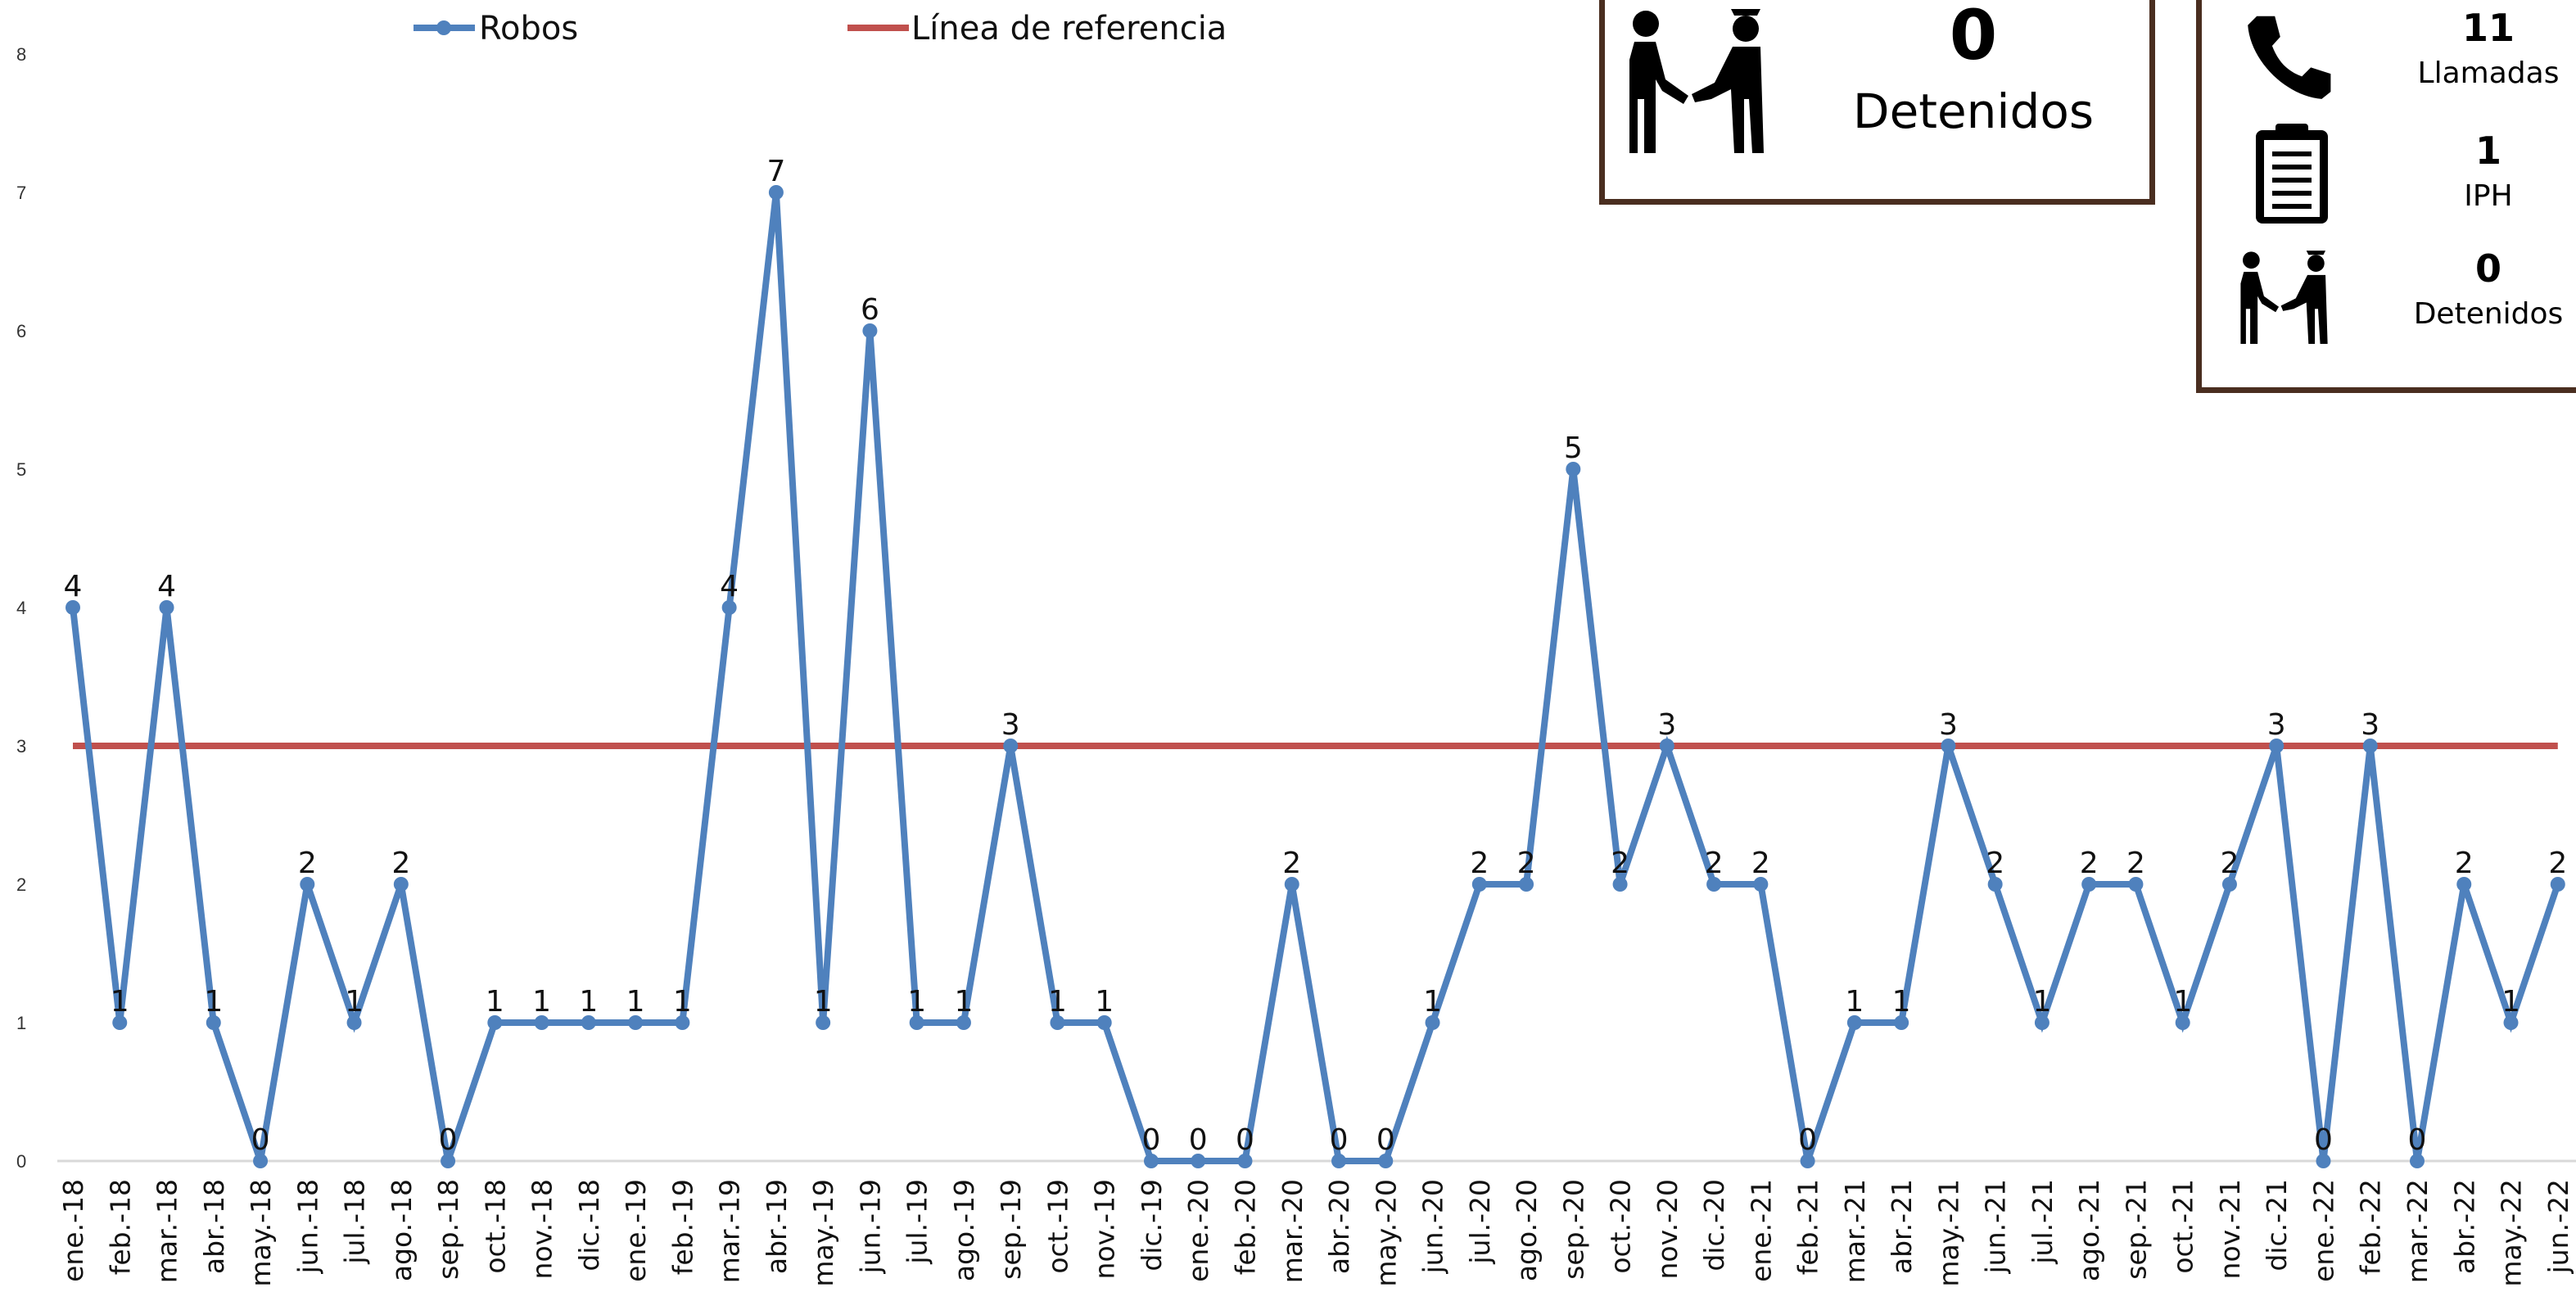 The width and height of the screenshot is (2576, 1301). Describe the element at coordinates (21, 1161) in the screenshot. I see `y-tick-label: 0` at that location.